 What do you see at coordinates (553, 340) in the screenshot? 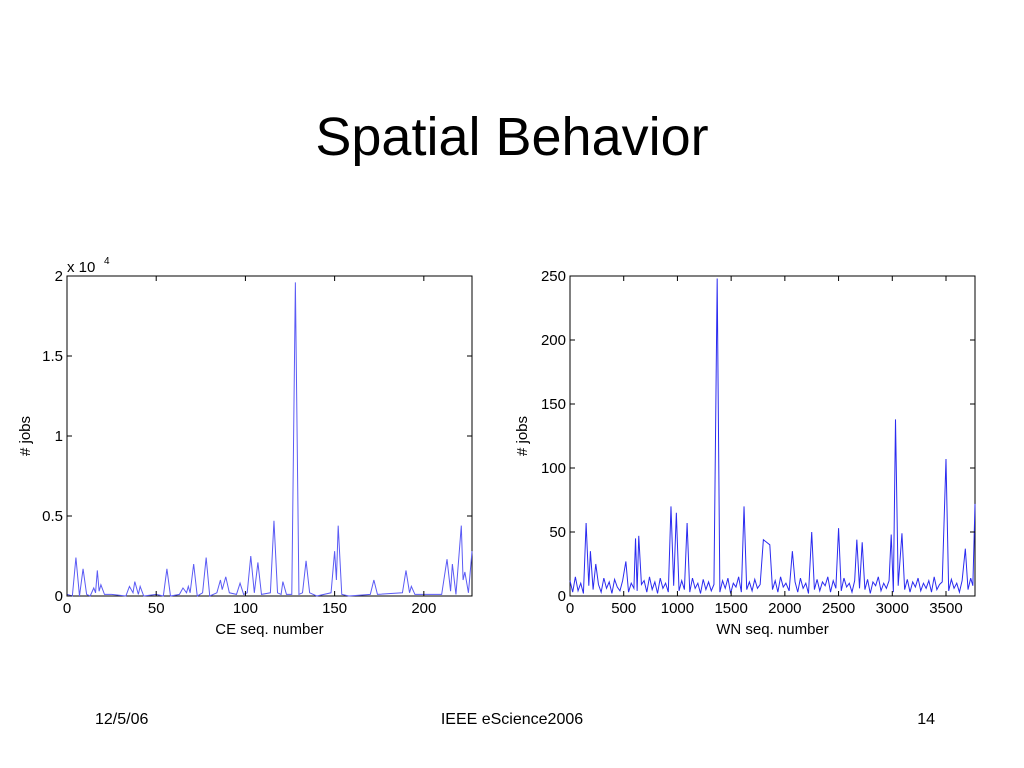
I see `y-tick-label: 200` at bounding box center [553, 340].